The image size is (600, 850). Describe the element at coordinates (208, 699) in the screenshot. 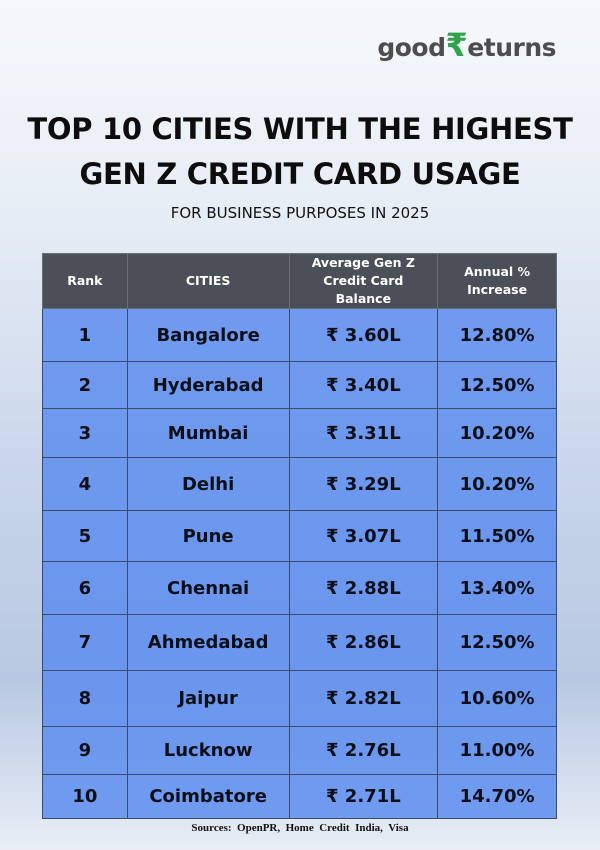

I see `table-cell: Jaipur` at that location.